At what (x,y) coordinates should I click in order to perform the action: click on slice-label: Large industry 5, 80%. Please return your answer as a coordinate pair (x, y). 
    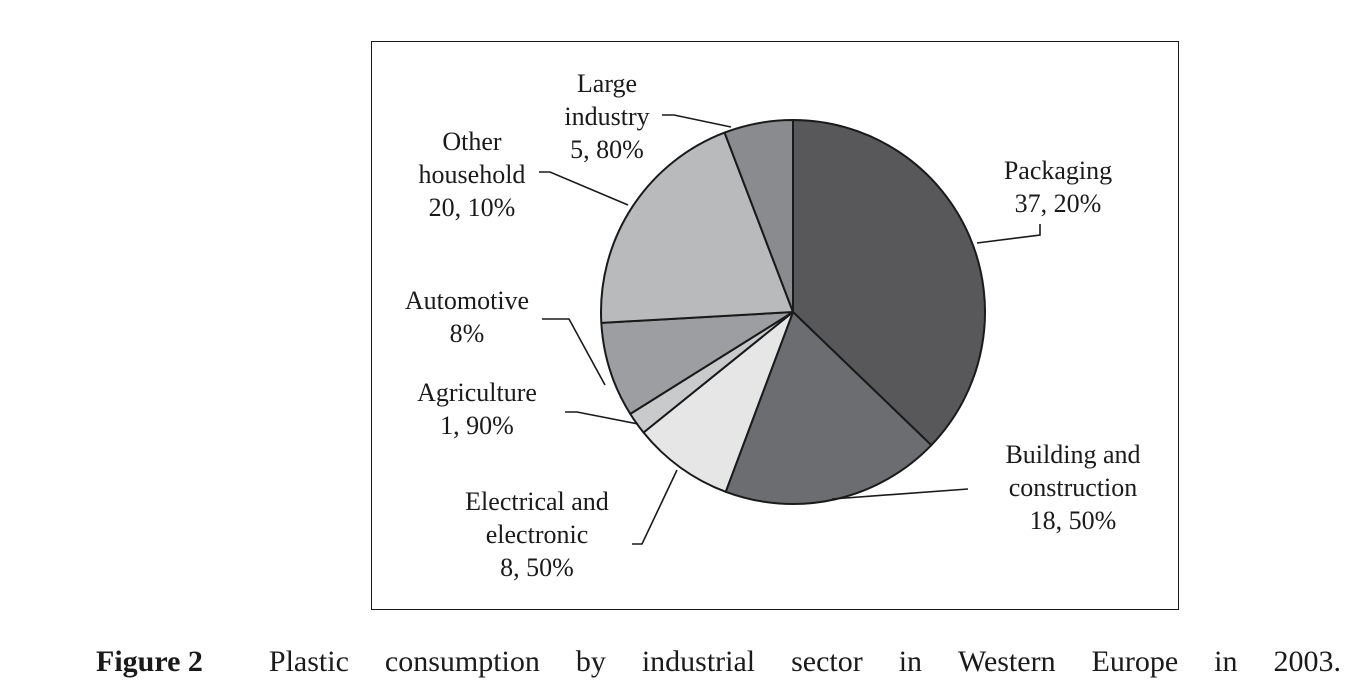
    Looking at the image, I should click on (607, 116).